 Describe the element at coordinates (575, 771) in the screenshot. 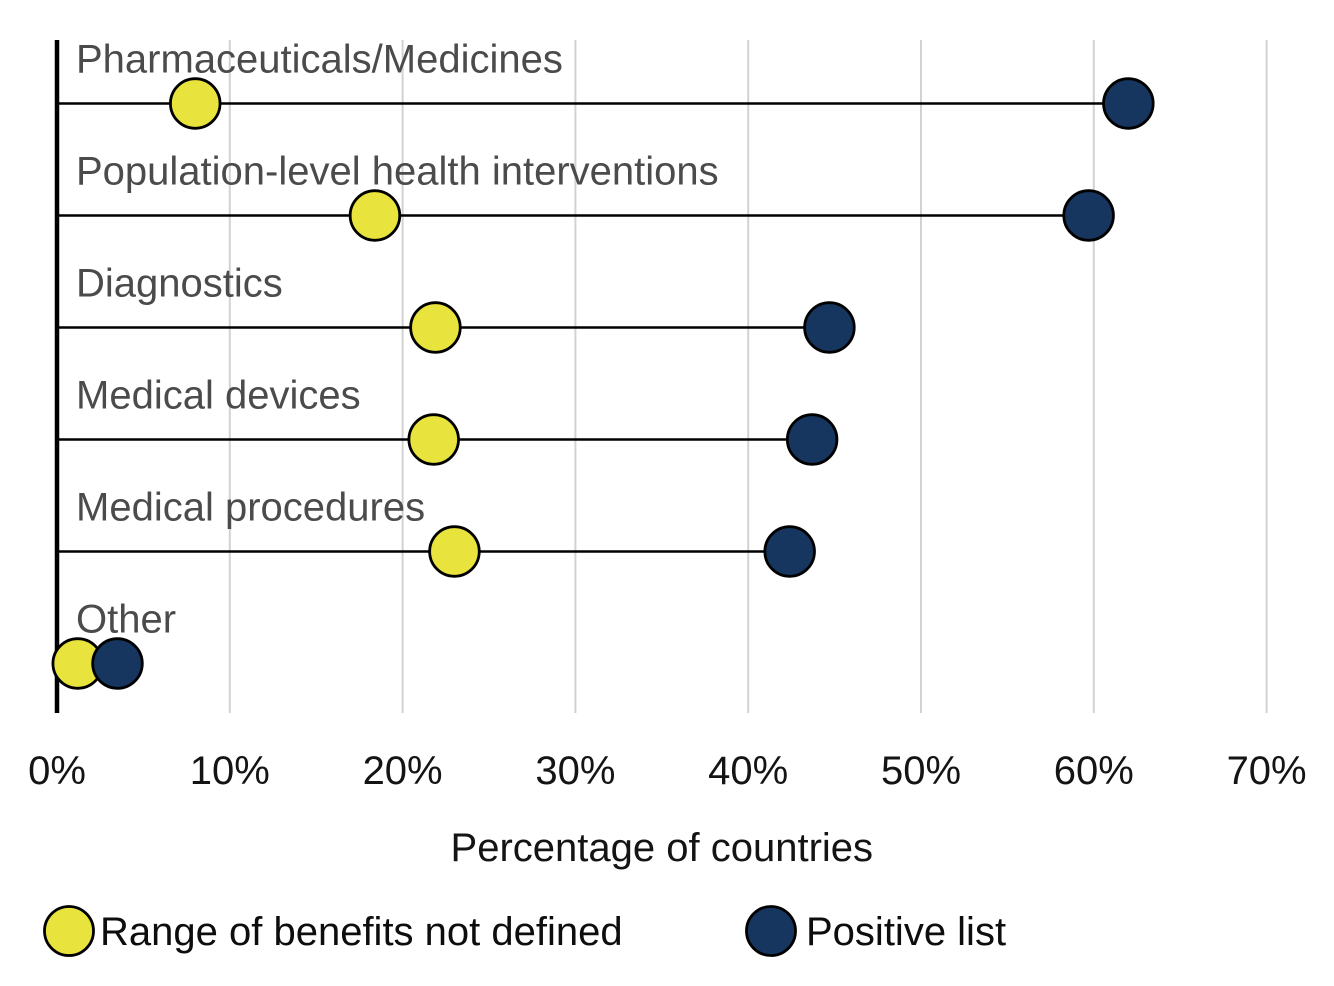

I see `x-tick-label: 30%` at that location.